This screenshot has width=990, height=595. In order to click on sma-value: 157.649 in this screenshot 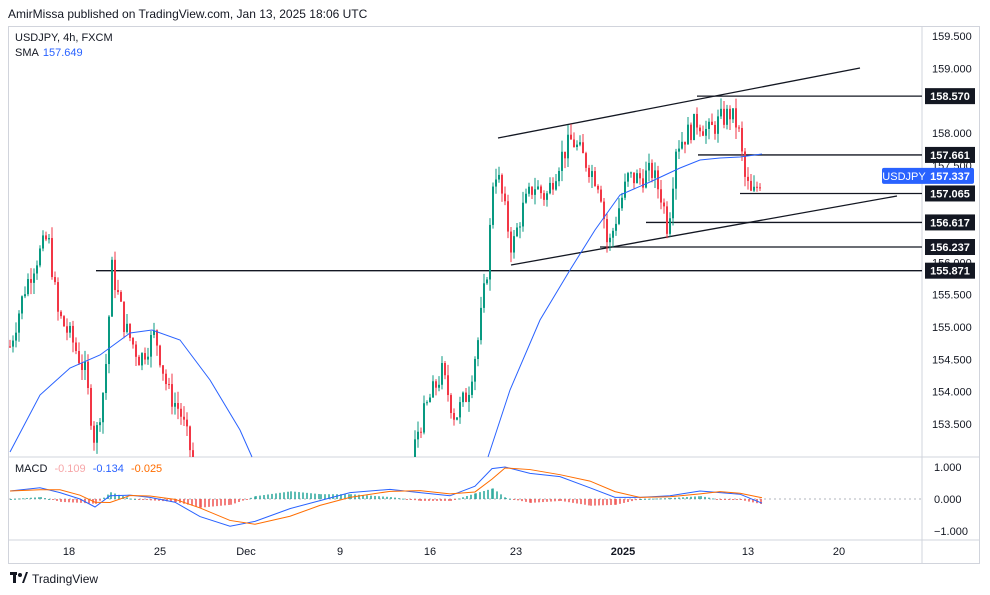, I will do `click(62, 53)`.